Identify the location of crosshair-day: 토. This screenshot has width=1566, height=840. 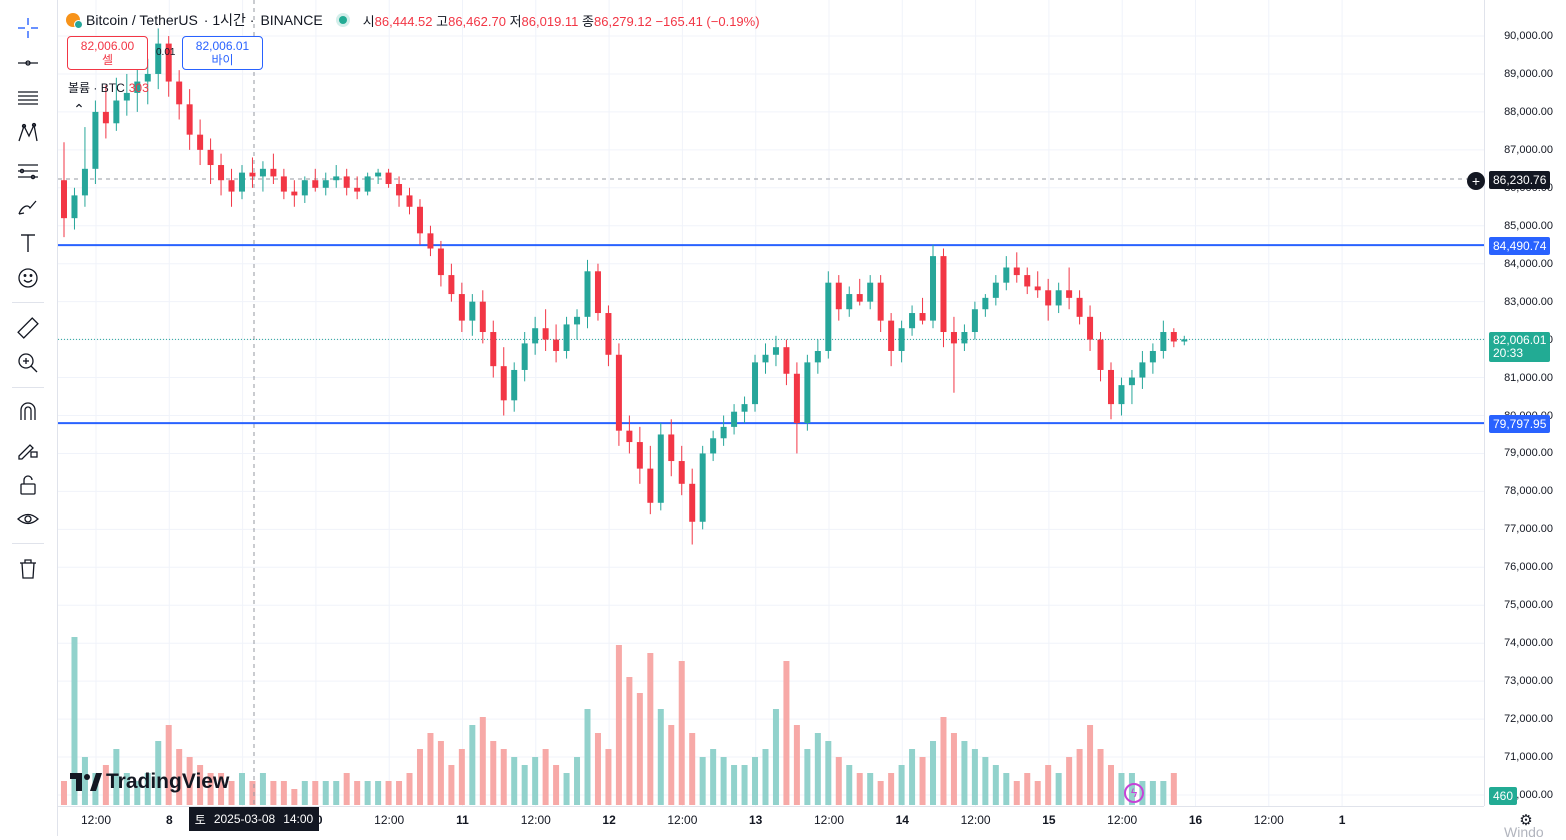
(200, 819).